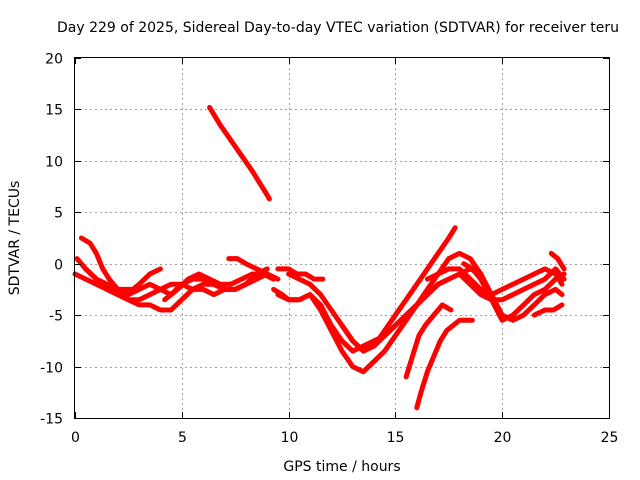  What do you see at coordinates (54, 163) in the screenshot?
I see `y-tick-label: 10` at bounding box center [54, 163].